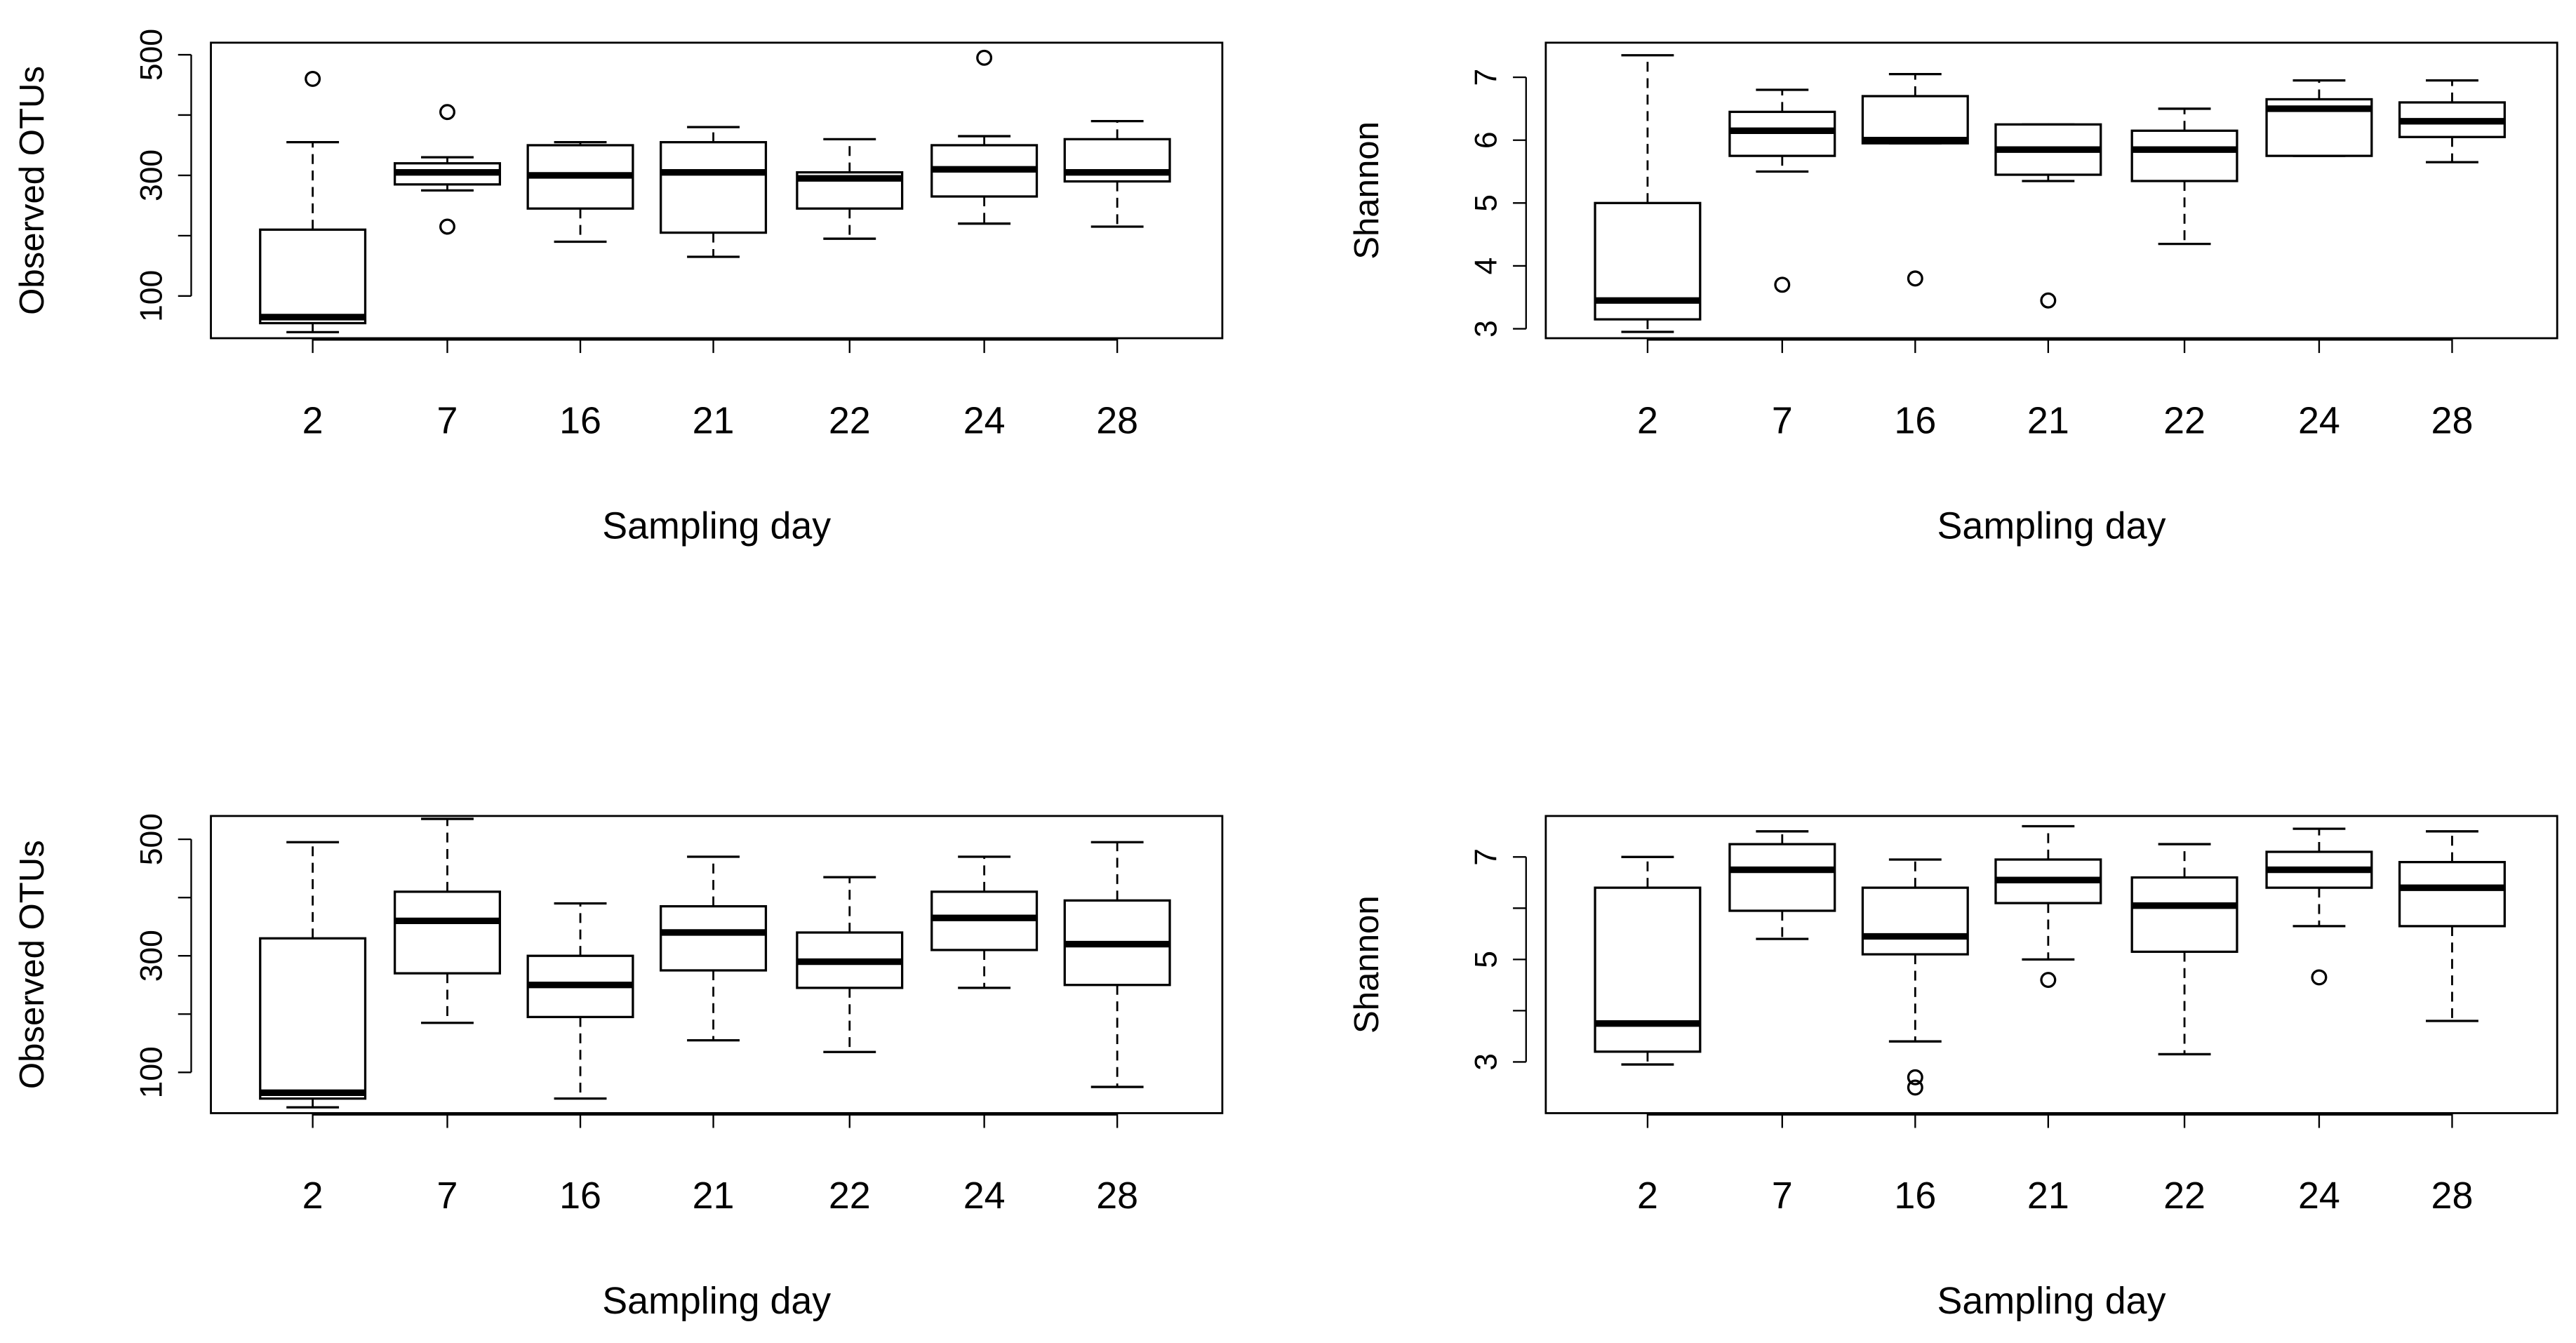 This screenshot has width=2576, height=1343. Describe the element at coordinates (1487, 959) in the screenshot. I see `y-tick-label: 5` at that location.